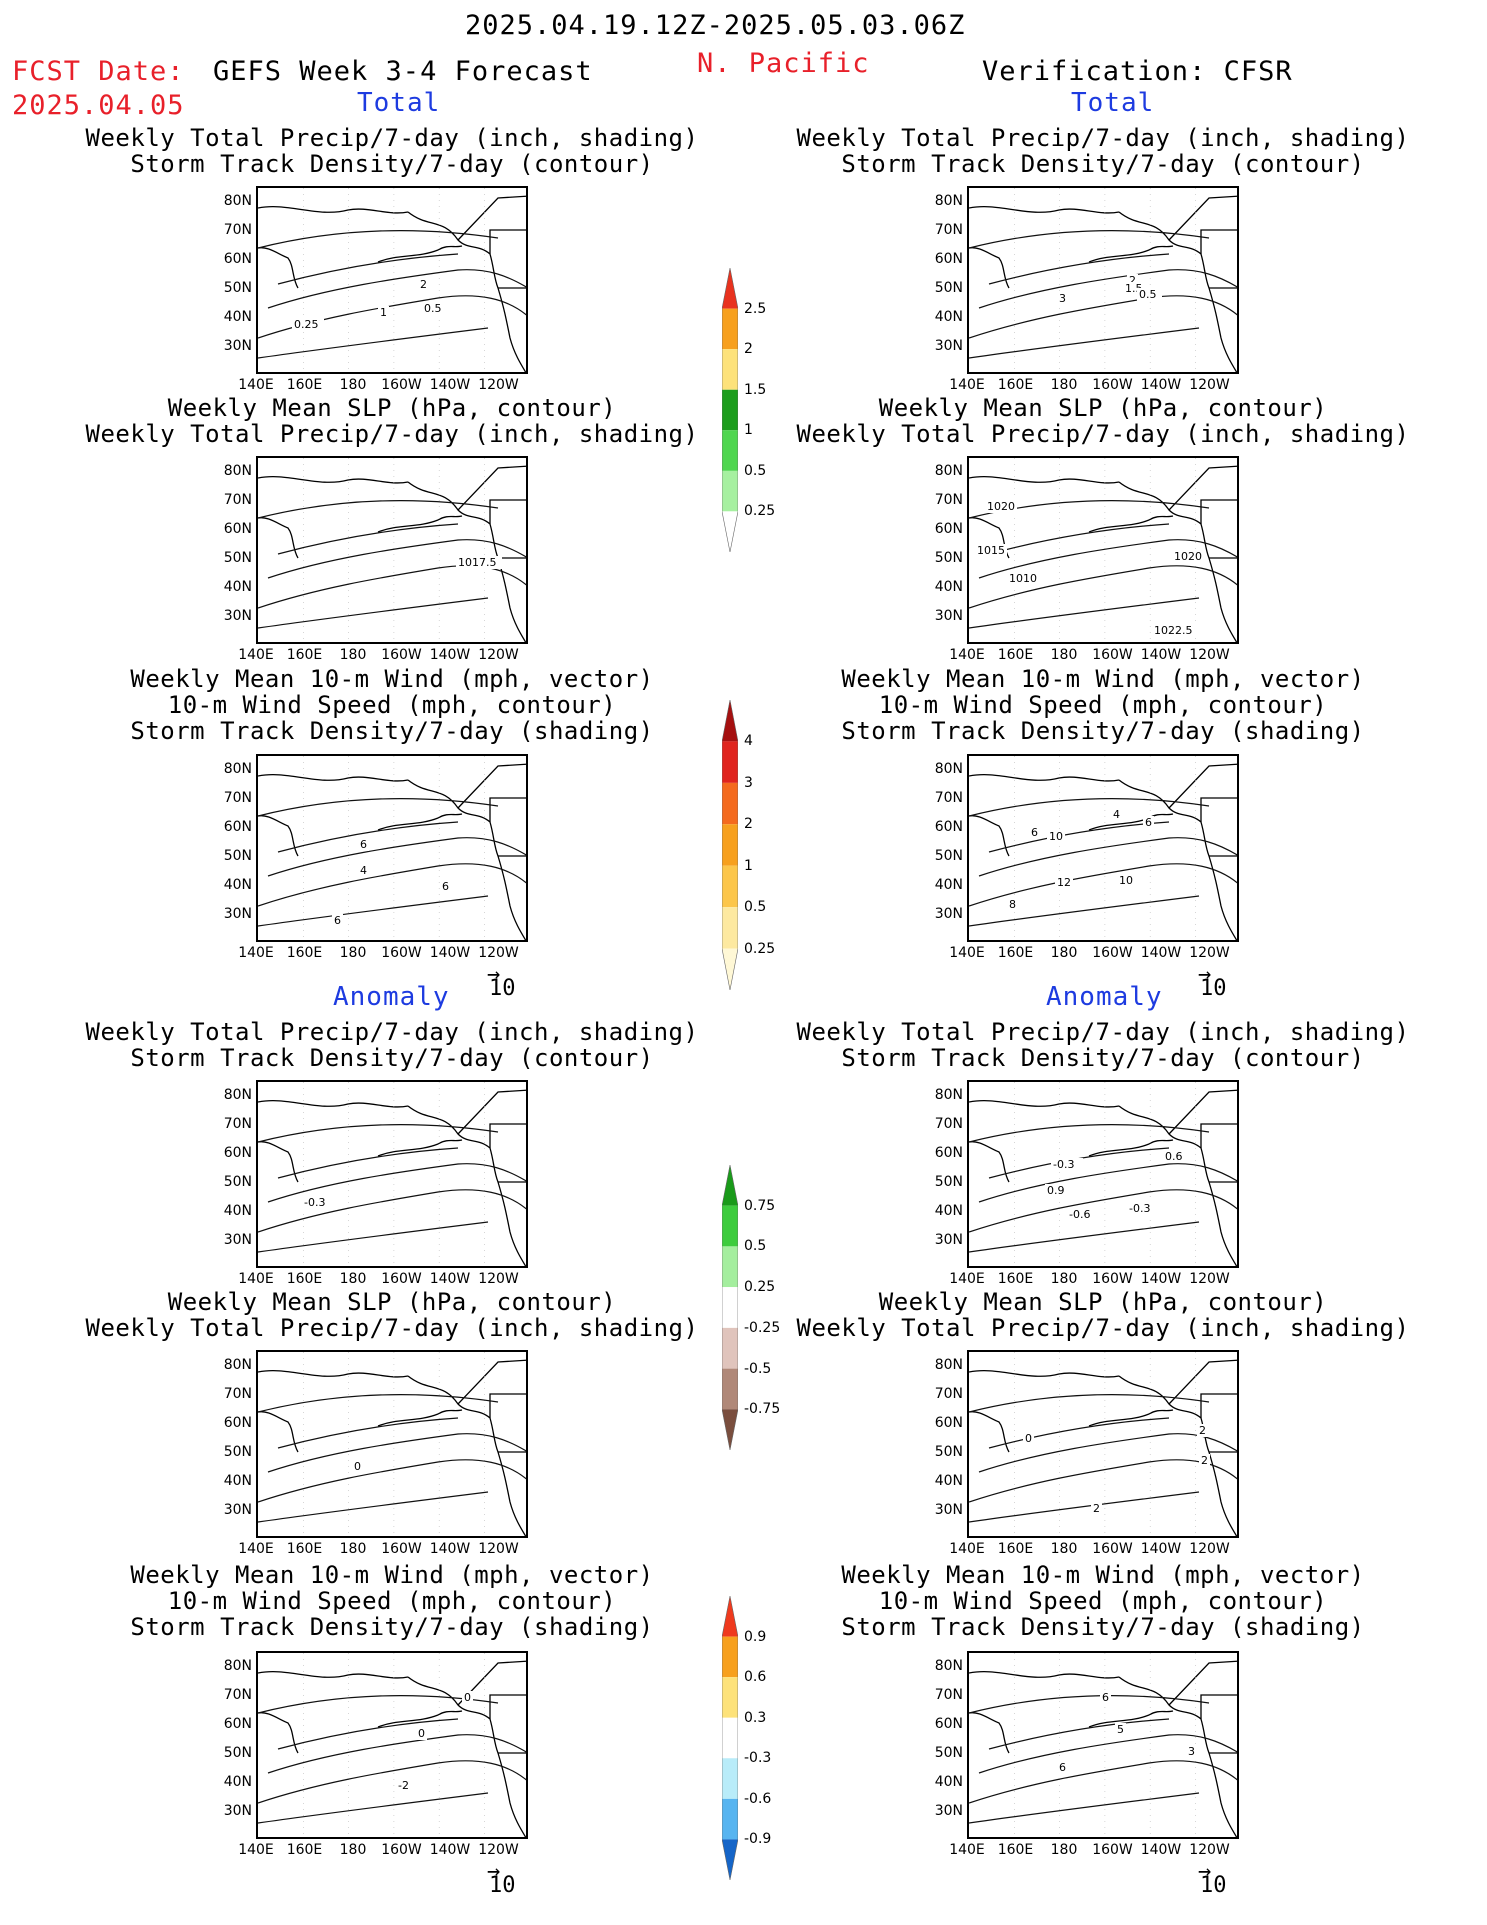 The image size is (1487, 1925). Describe the element at coordinates (948, 1211) in the screenshot. I see `lat-tick-label: 40N` at that location.